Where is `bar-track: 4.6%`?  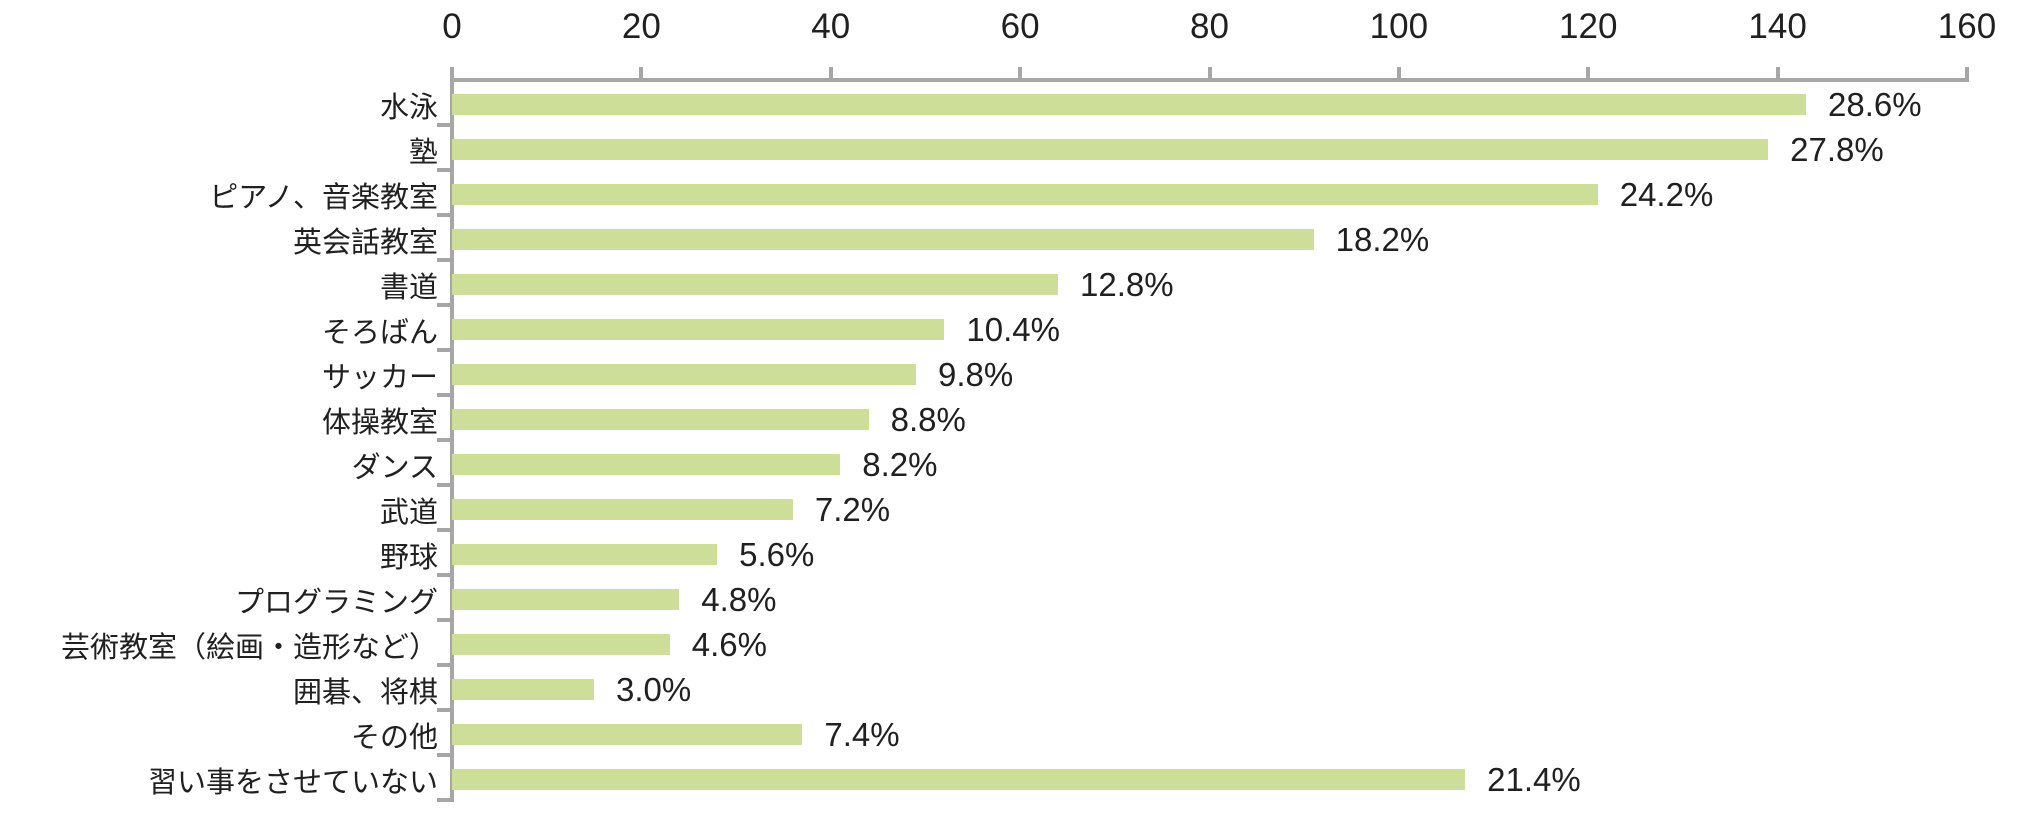 bar-track: 4.6% is located at coordinates (1246, 644).